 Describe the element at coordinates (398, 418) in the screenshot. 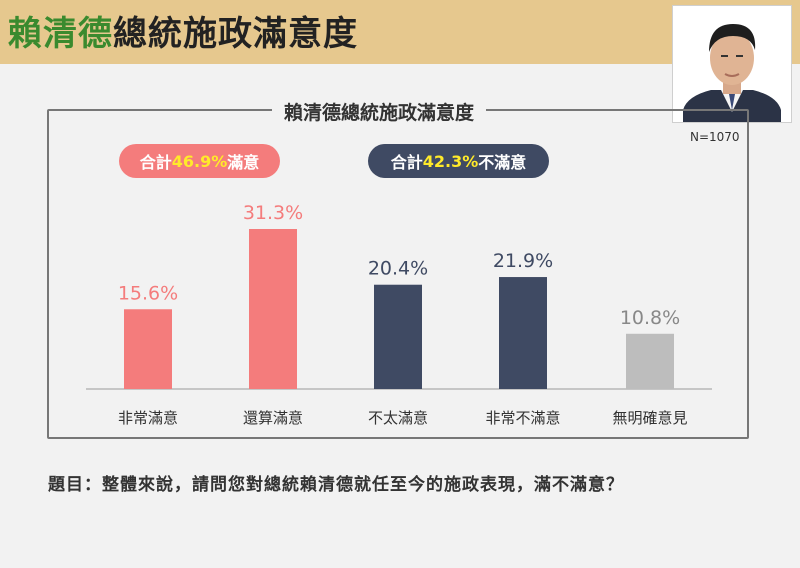

I see `category-label-3: 不太滿意` at that location.